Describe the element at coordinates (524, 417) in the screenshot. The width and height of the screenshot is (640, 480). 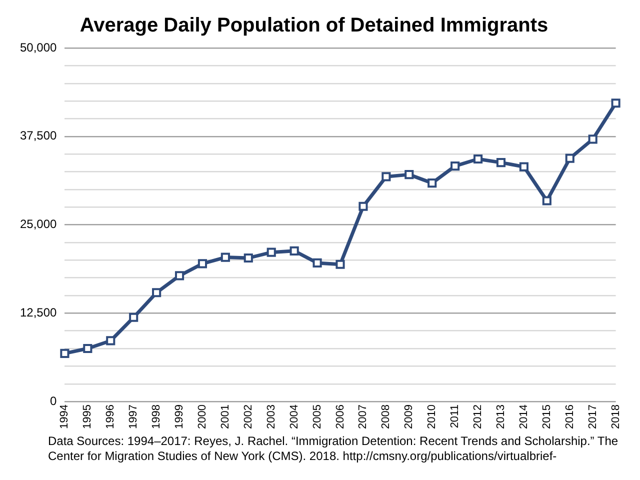
I see `x-tick-label: 2014` at that location.